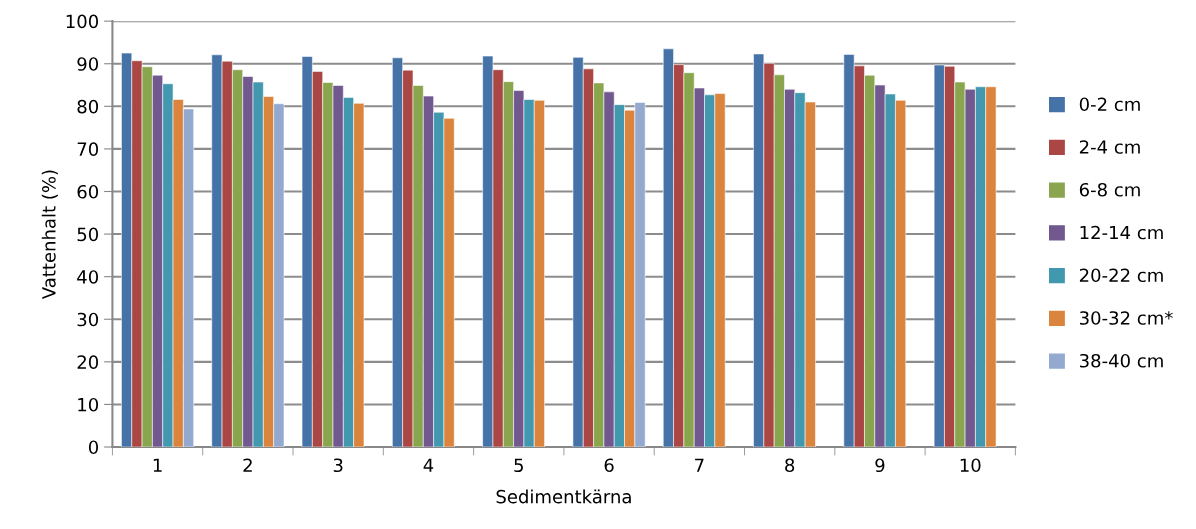 Image resolution: width=1196 pixels, height=529 pixels. What do you see at coordinates (82, 21) in the screenshot?
I see `y-tick-label: 100` at bounding box center [82, 21].